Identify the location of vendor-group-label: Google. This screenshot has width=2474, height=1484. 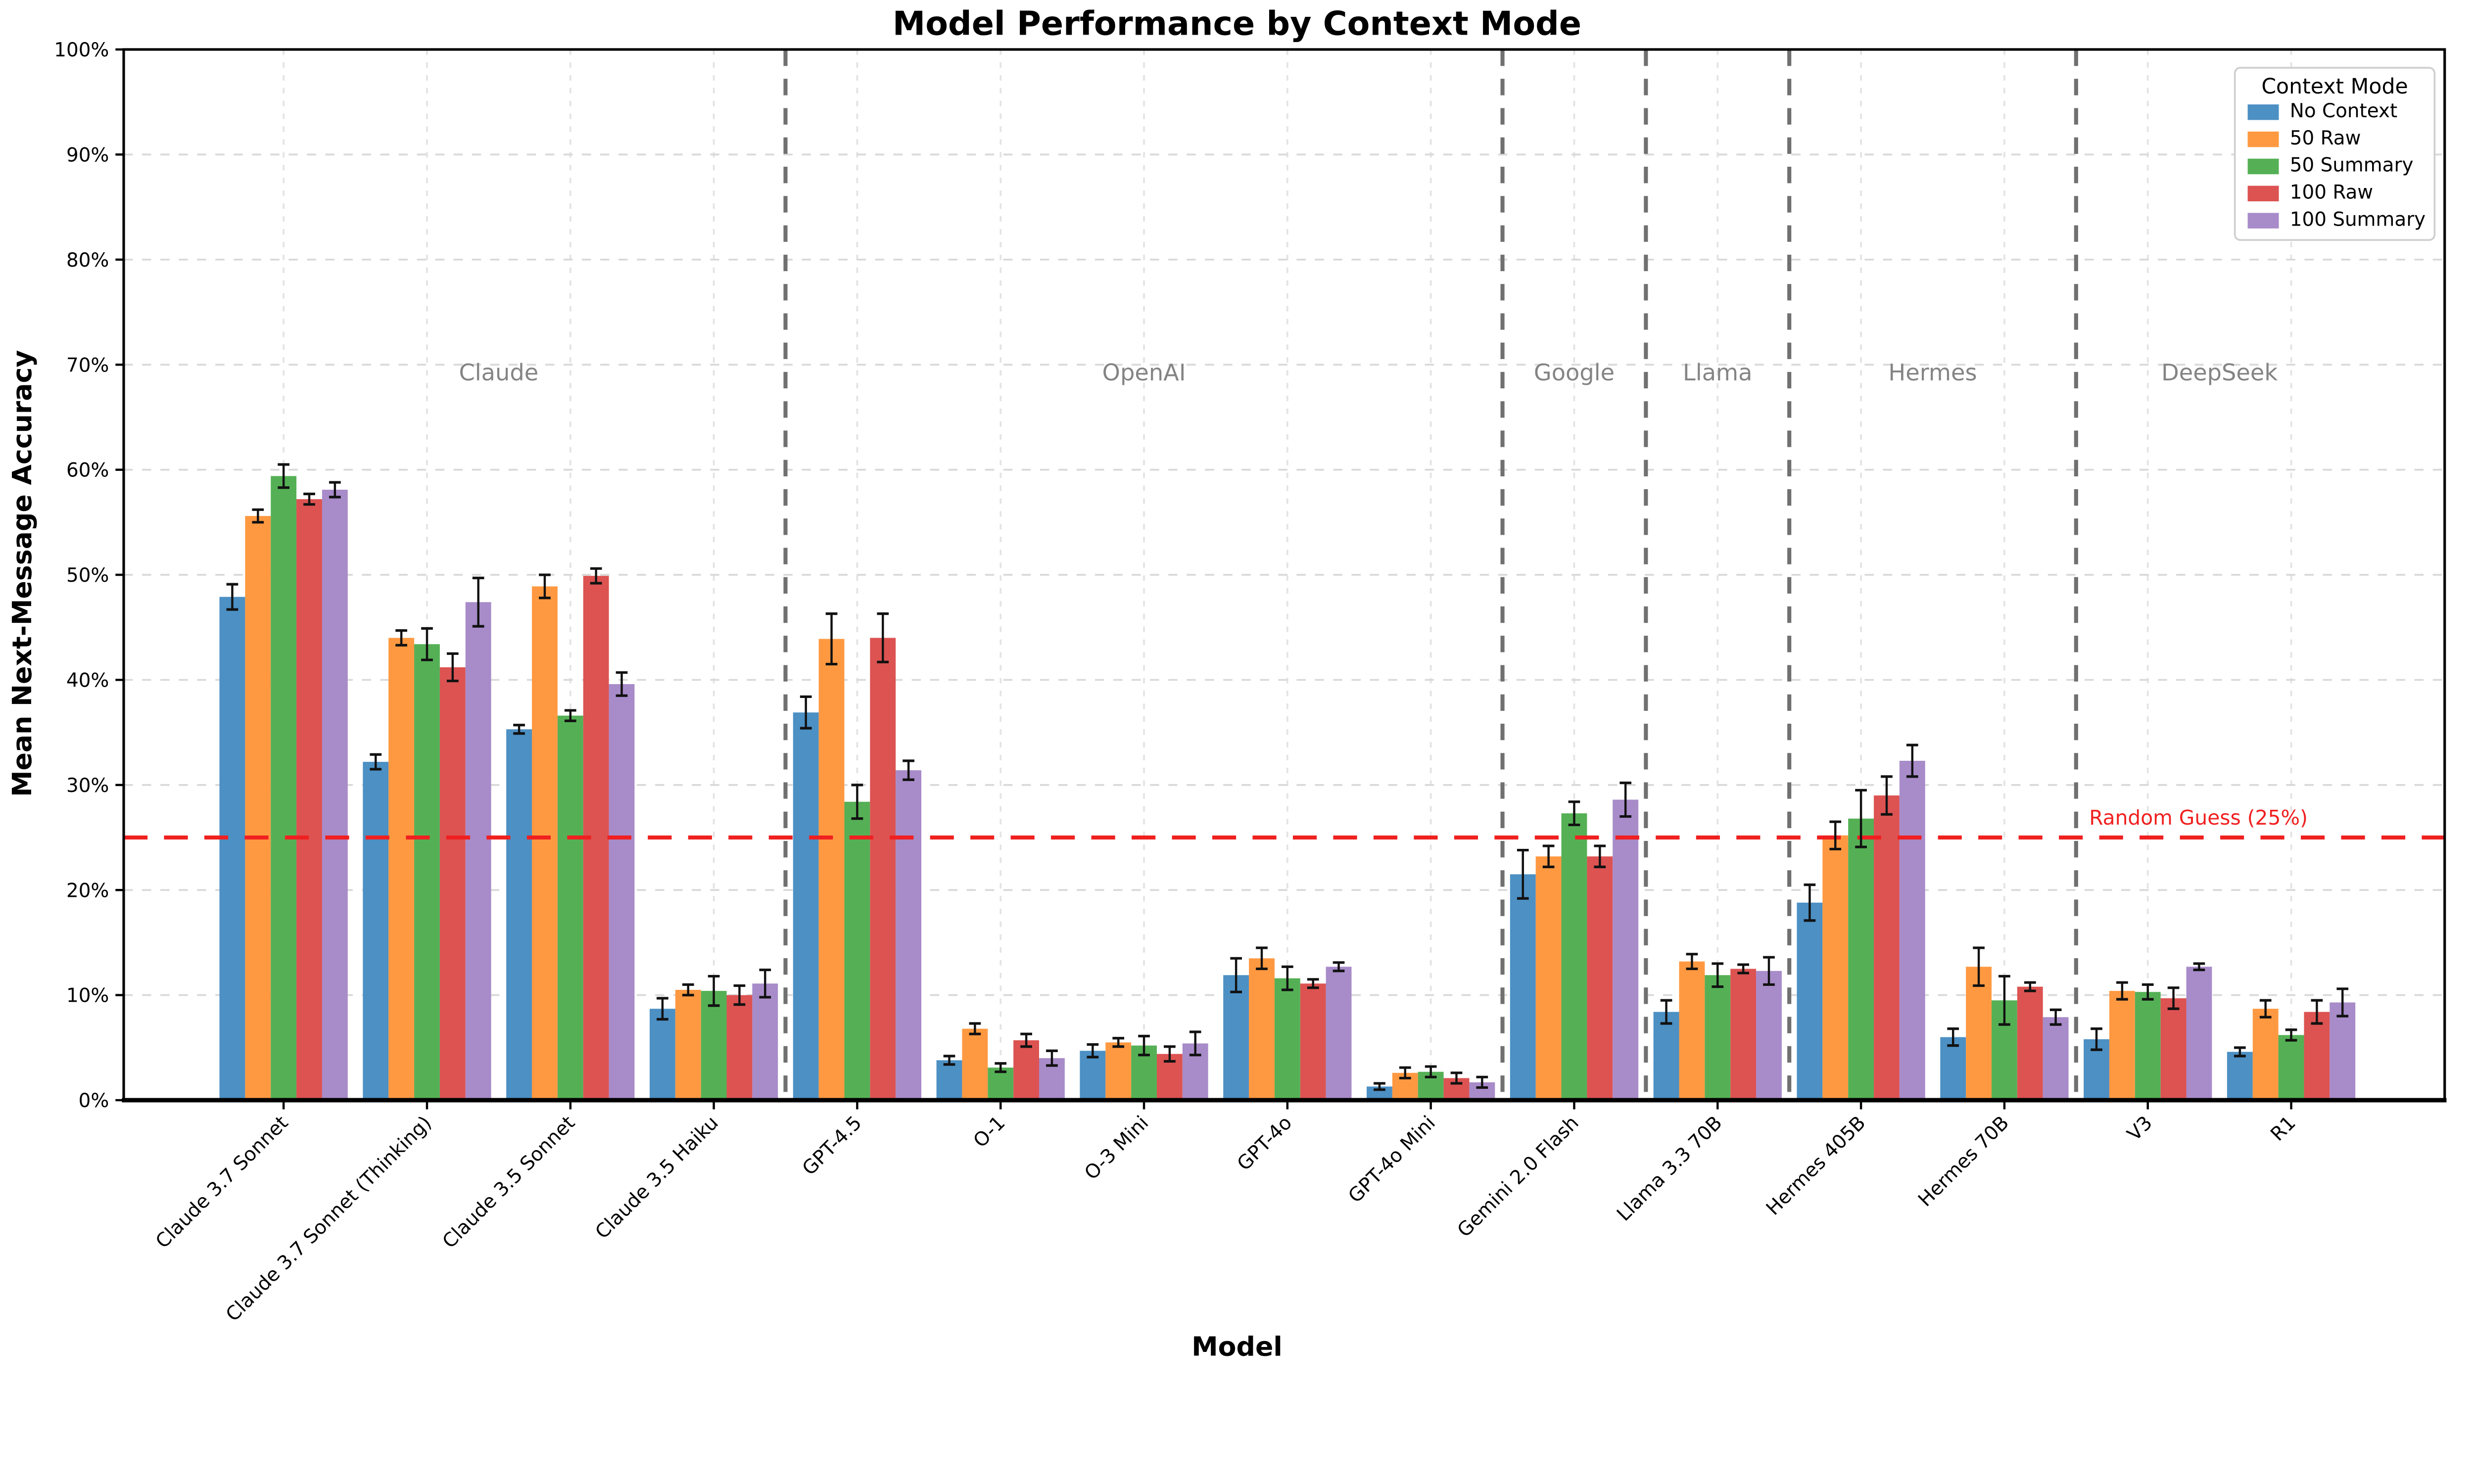
(1575, 372).